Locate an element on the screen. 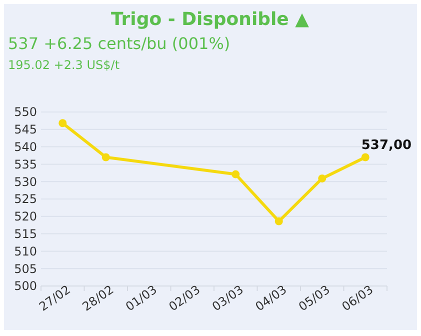 This screenshot has width=421, height=336. y-tick-label: 515 is located at coordinates (25, 234).